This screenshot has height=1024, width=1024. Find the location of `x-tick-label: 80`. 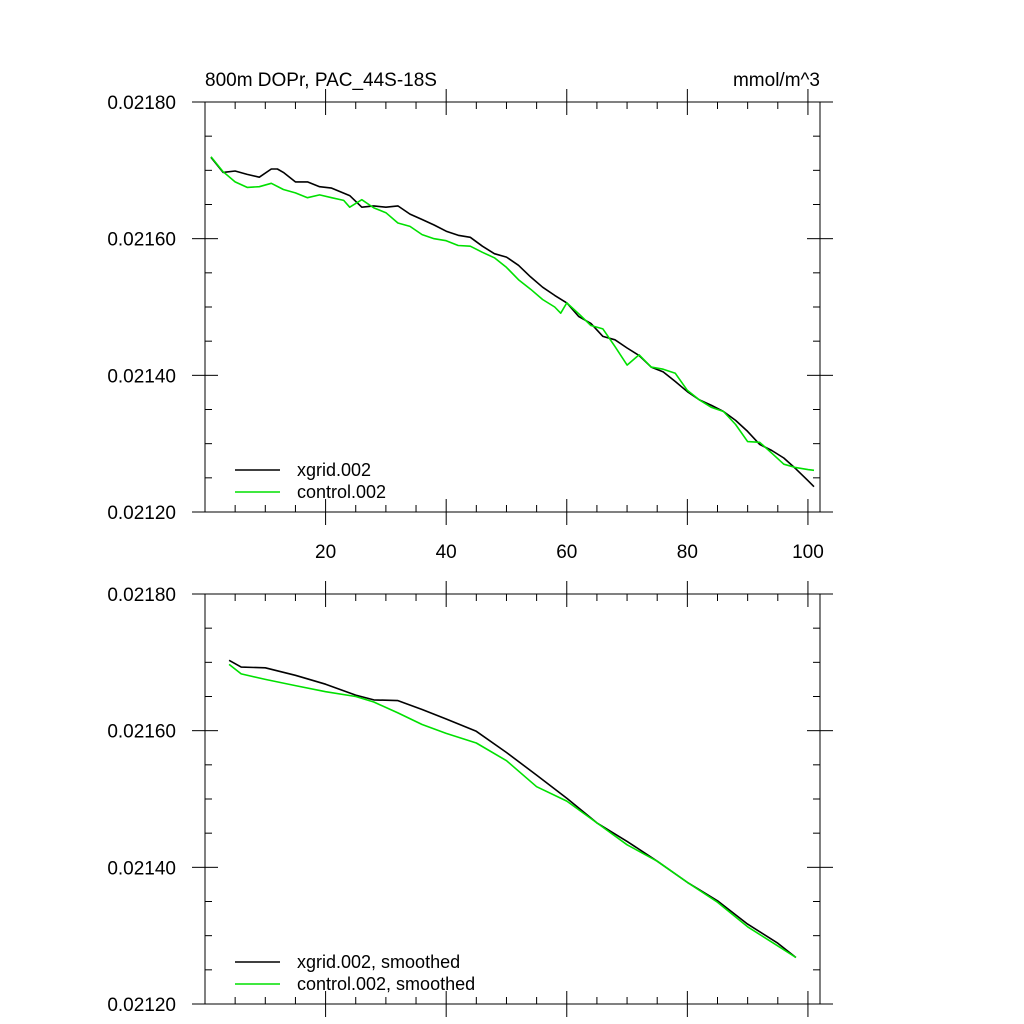

x-tick-label: 80 is located at coordinates (687, 552).